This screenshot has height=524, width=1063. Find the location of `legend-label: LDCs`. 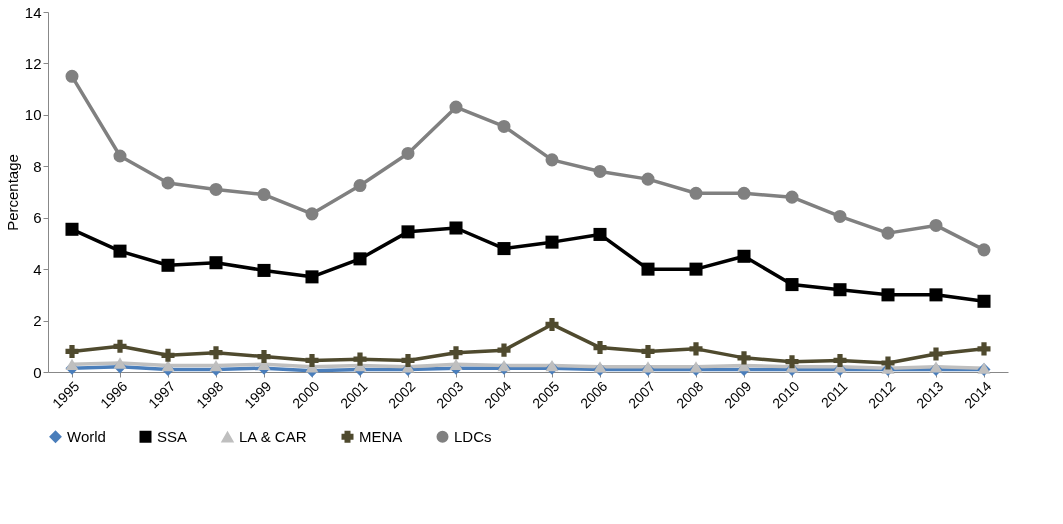

legend-label: LDCs is located at coordinates (473, 436).